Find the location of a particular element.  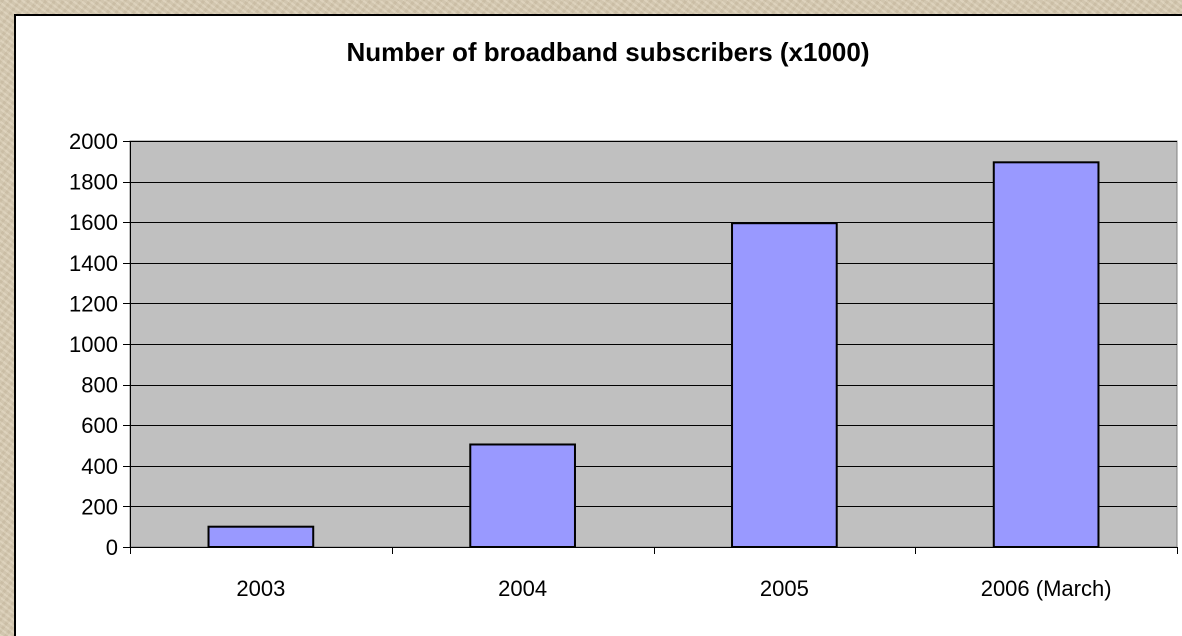

y-tick-label: 1200 is located at coordinates (93, 303).